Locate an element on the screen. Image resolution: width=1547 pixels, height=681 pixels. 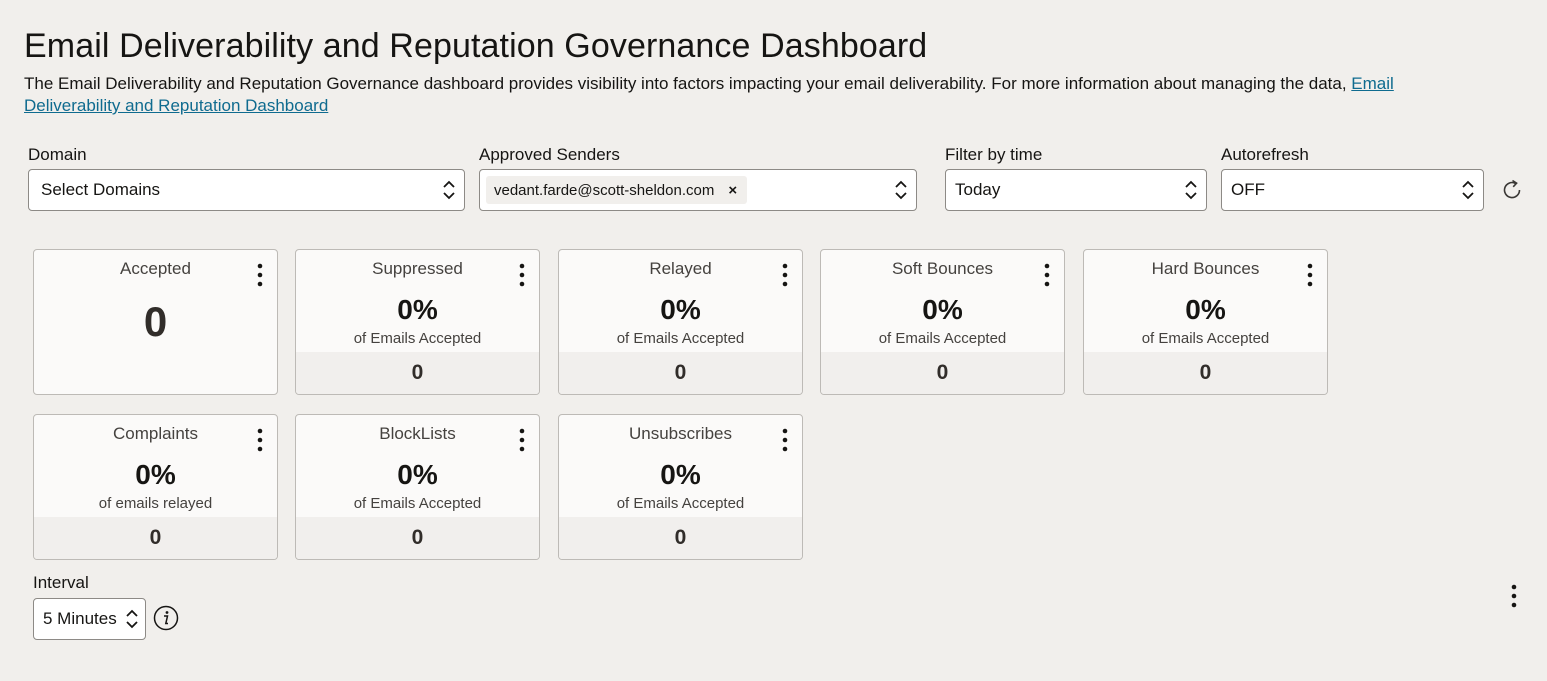
card-accepted: Accepted 0 is located at coordinates (155, 322).